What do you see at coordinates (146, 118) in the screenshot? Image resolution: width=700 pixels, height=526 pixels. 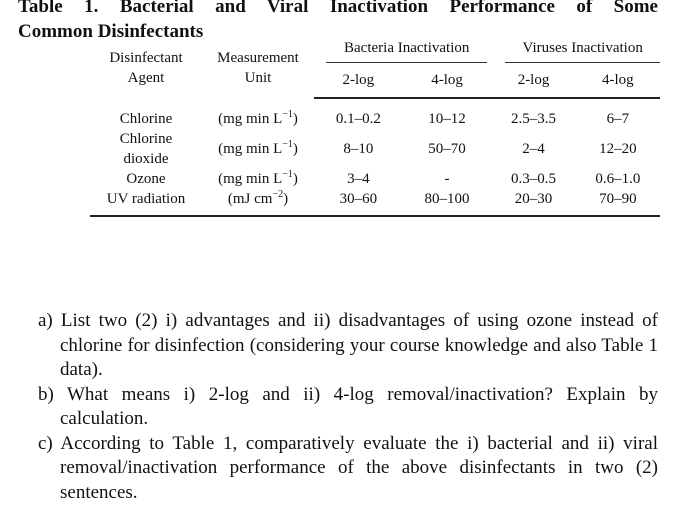 I see `cell-agent: Chlorine` at bounding box center [146, 118].